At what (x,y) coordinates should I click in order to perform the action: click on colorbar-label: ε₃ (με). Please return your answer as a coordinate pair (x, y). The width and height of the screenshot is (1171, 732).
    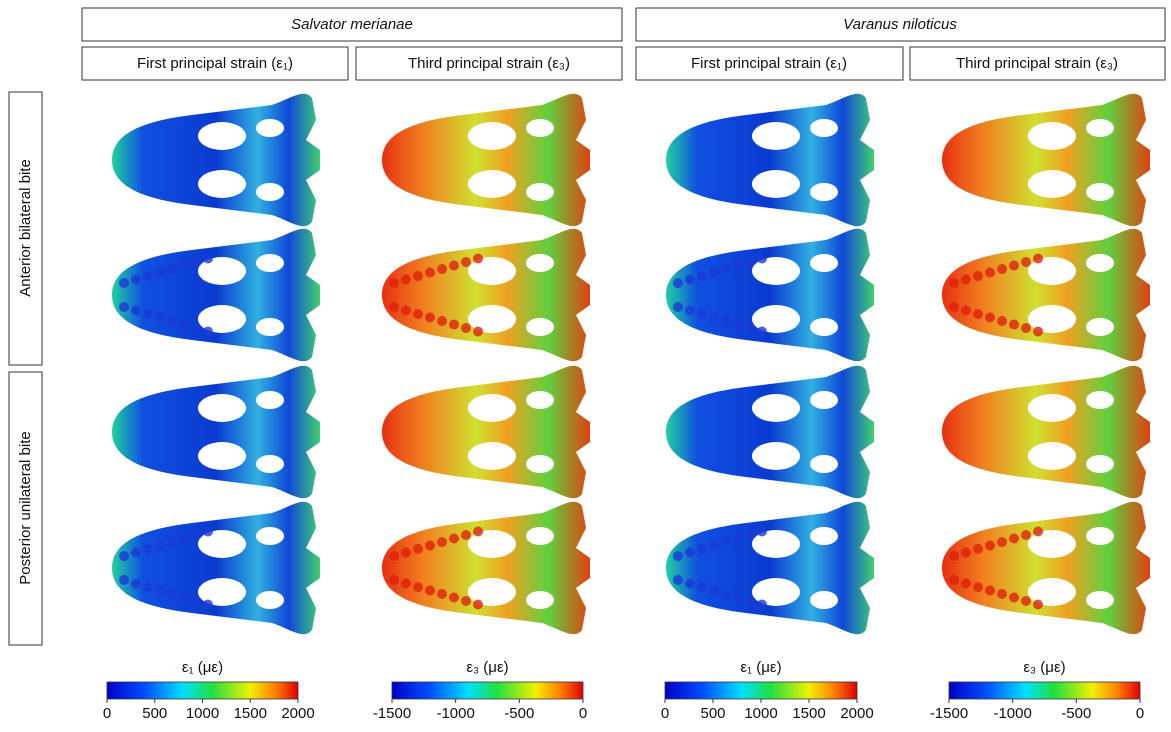
    Looking at the image, I should click on (1044, 667).